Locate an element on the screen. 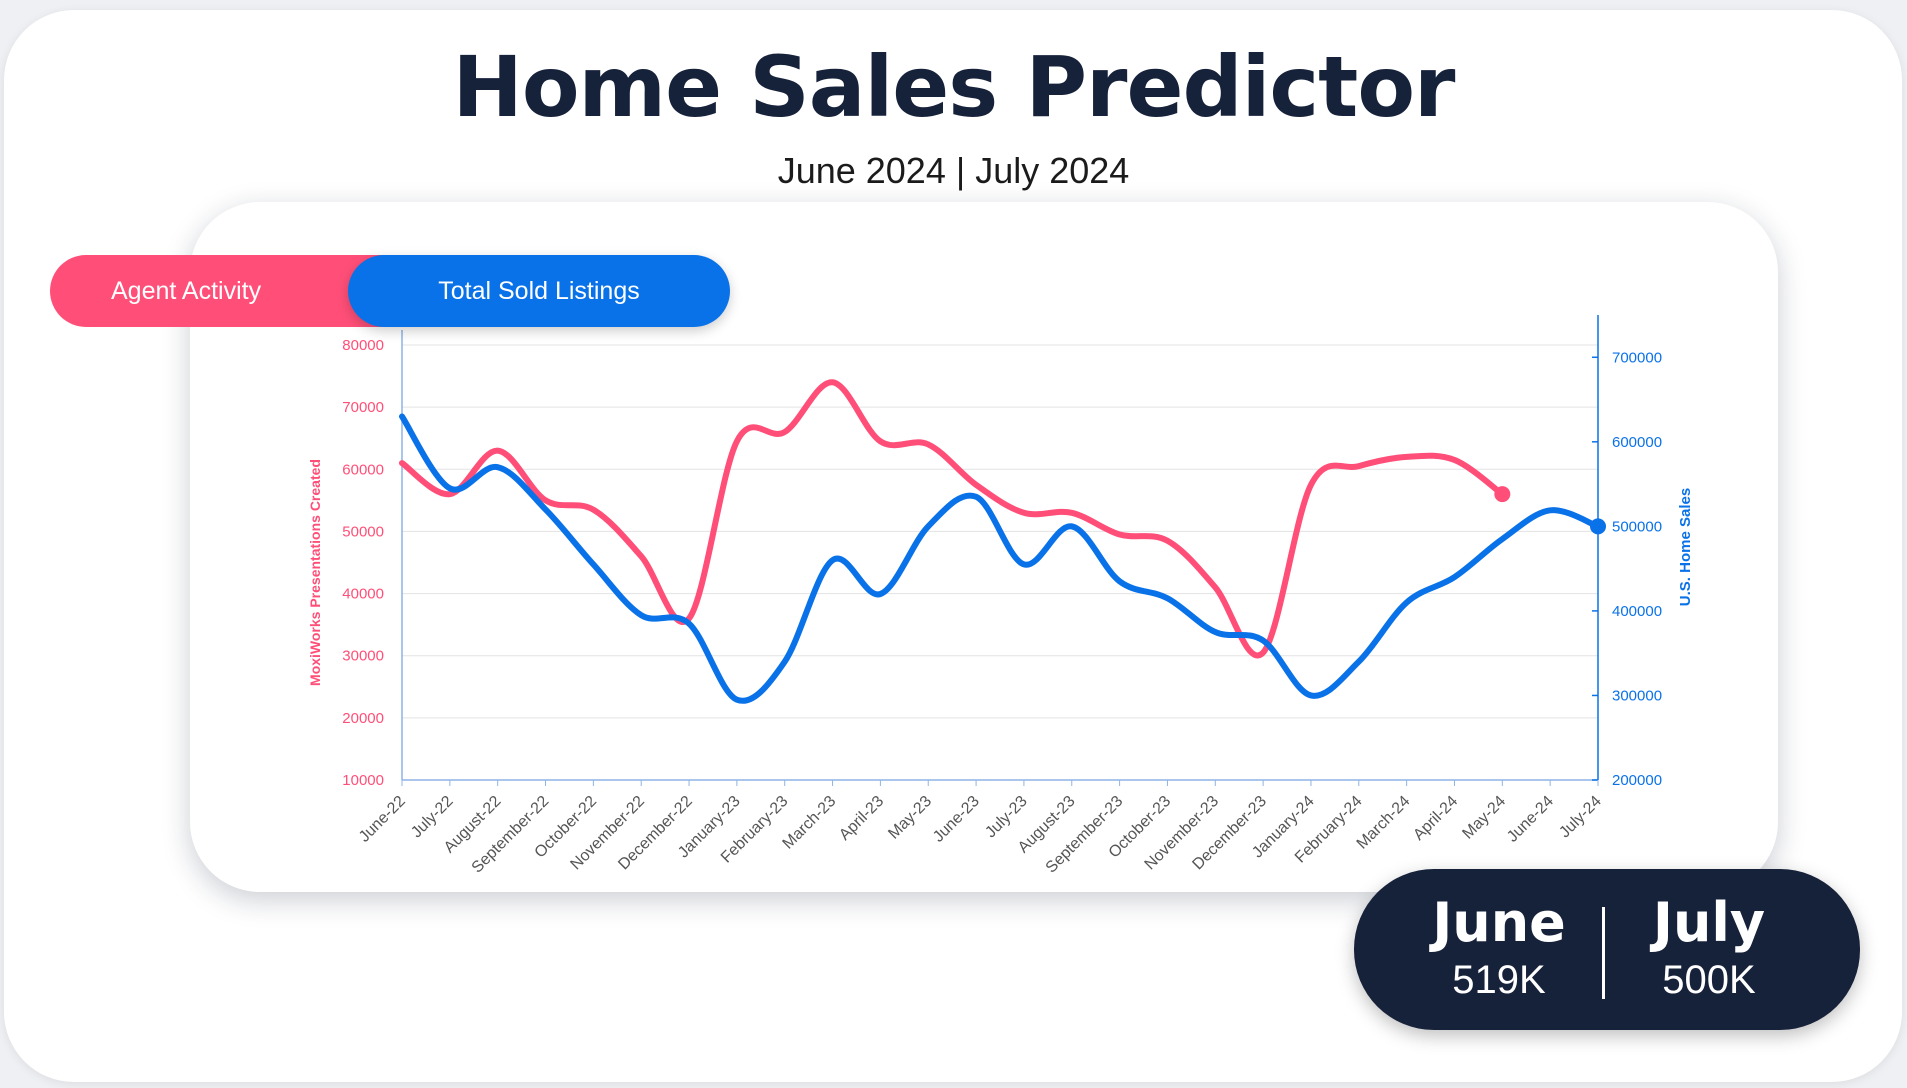 The height and width of the screenshot is (1088, 1907). x-tick-label: July-22 is located at coordinates (432, 817).